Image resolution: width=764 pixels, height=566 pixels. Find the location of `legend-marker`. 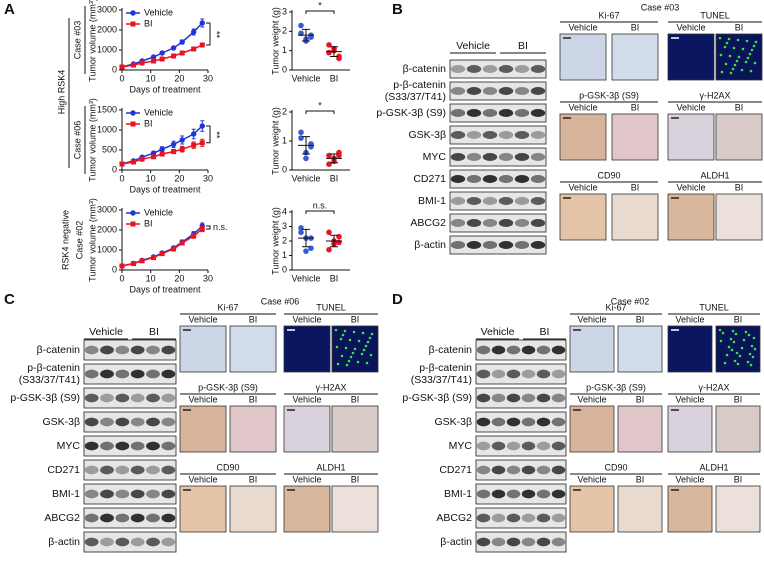

legend-marker is located at coordinates (133, 124).